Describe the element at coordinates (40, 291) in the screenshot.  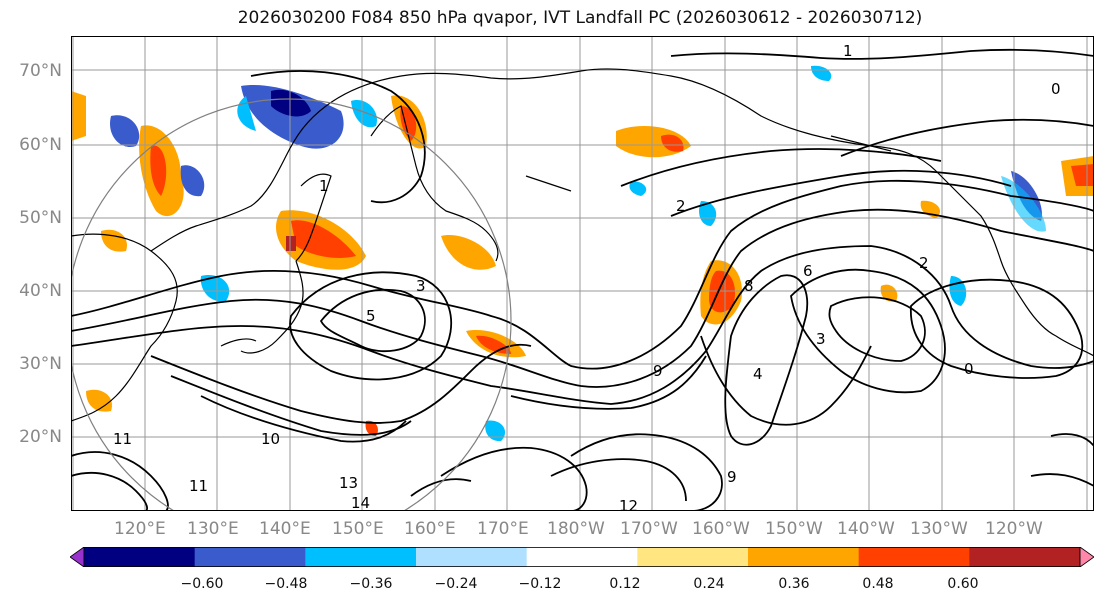
I see `lat-label: 40°N` at that location.